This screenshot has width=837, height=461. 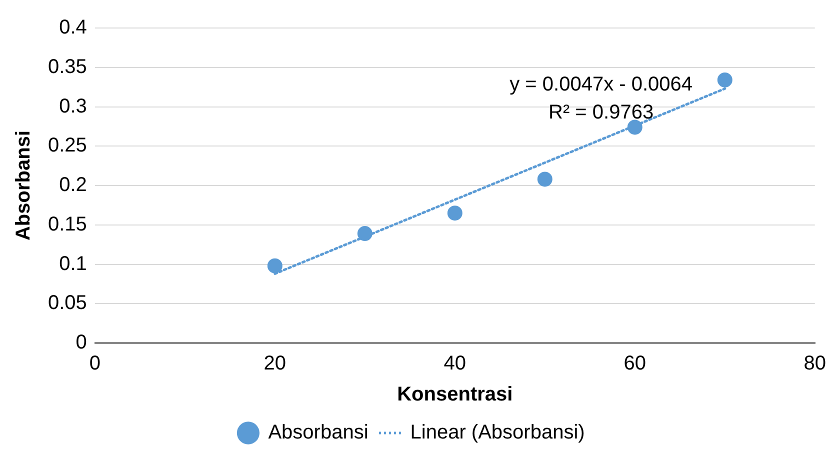 I want to click on x-tick-label: 60, so click(x=635, y=363).